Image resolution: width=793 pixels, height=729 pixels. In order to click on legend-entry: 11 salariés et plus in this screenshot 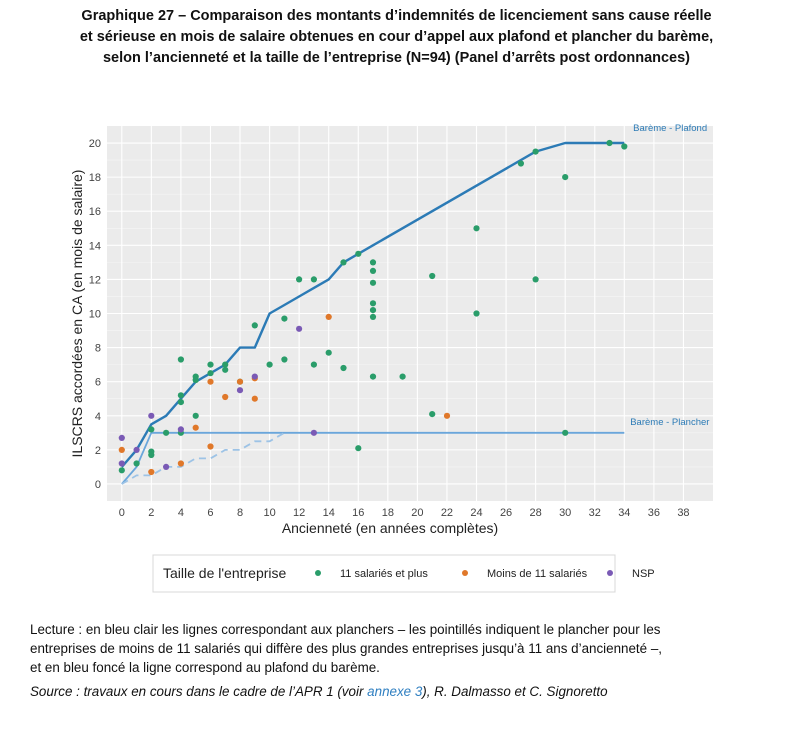, I will do `click(384, 574)`.